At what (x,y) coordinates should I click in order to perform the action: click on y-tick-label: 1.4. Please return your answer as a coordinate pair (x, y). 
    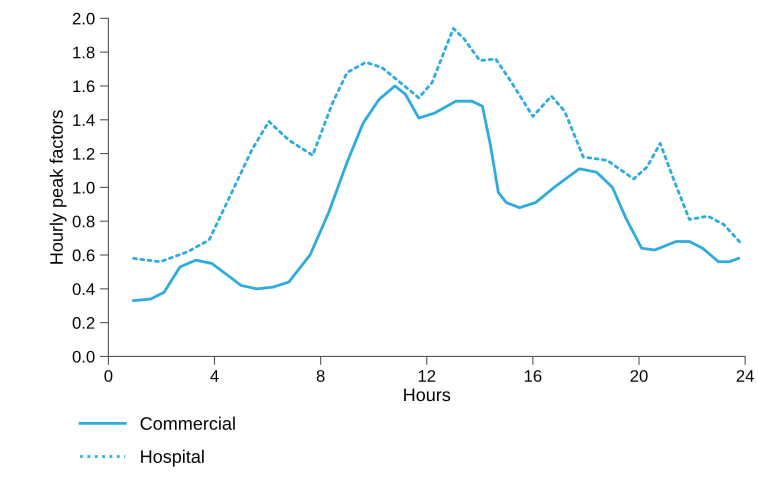
    Looking at the image, I should click on (84, 120).